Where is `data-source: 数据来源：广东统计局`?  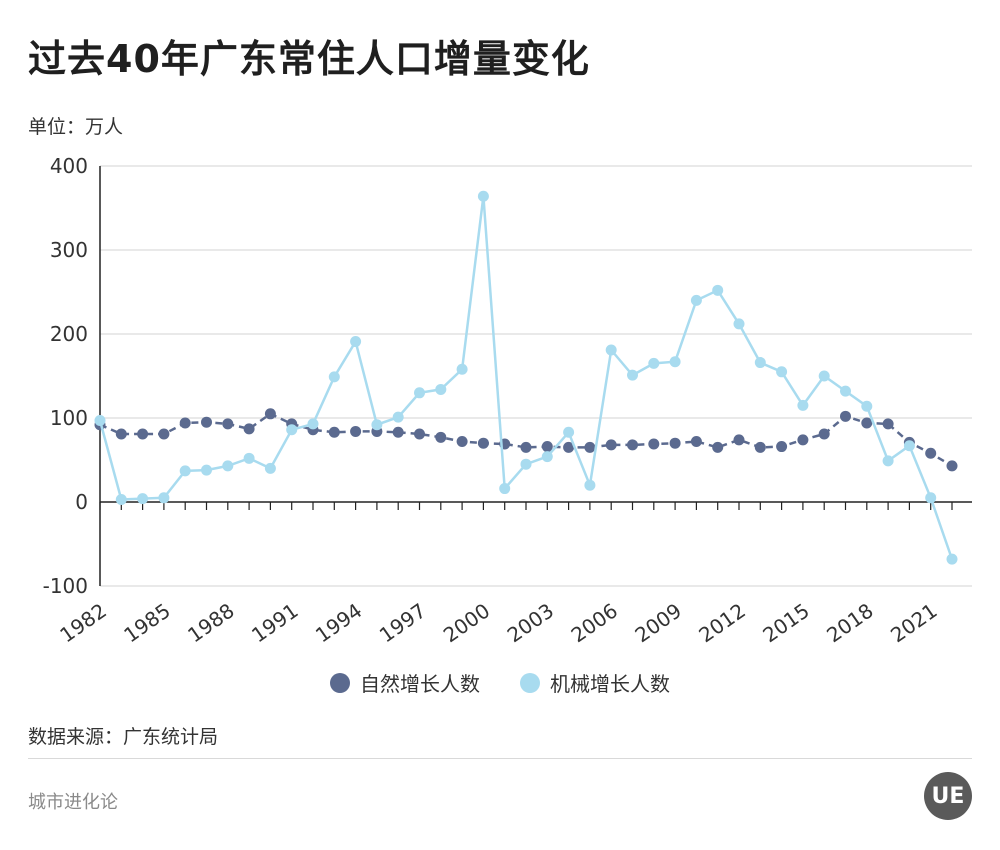
data-source: 数据来源：广东统计局 is located at coordinates (123, 737).